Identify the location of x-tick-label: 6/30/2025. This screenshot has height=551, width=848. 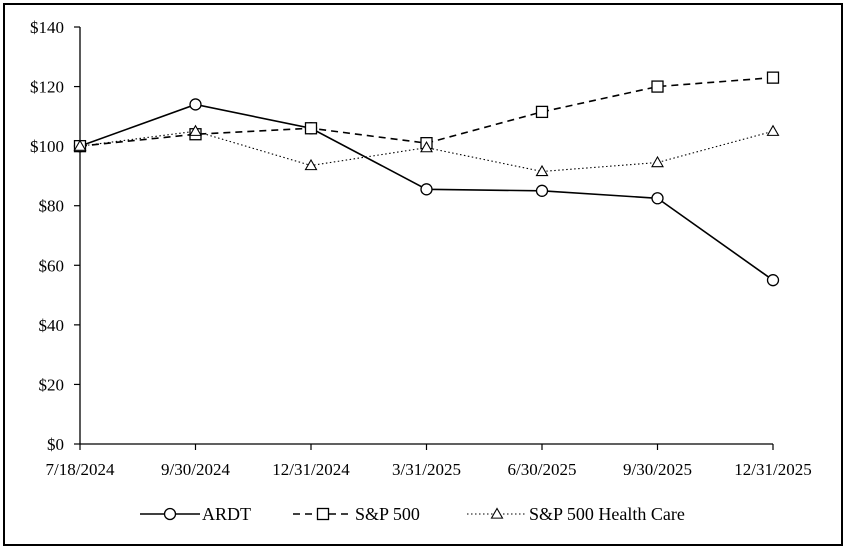
(542, 469).